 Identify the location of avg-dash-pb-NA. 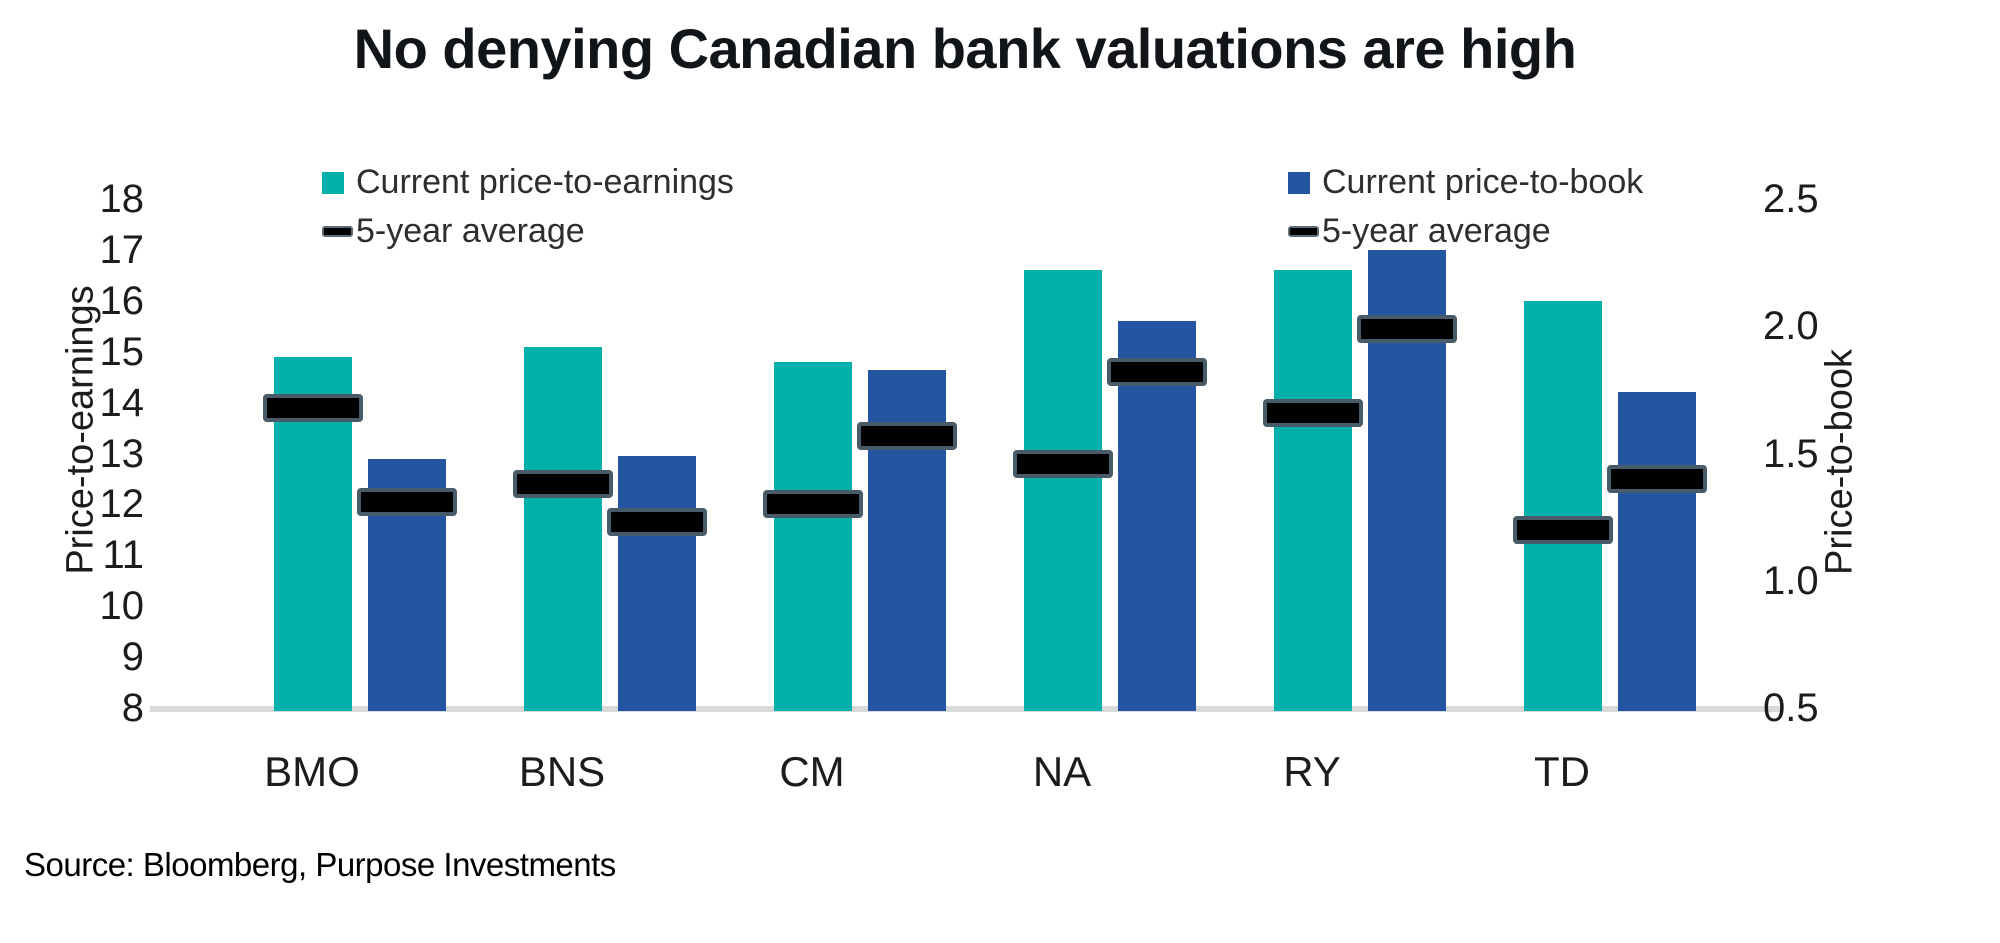
(1157, 372).